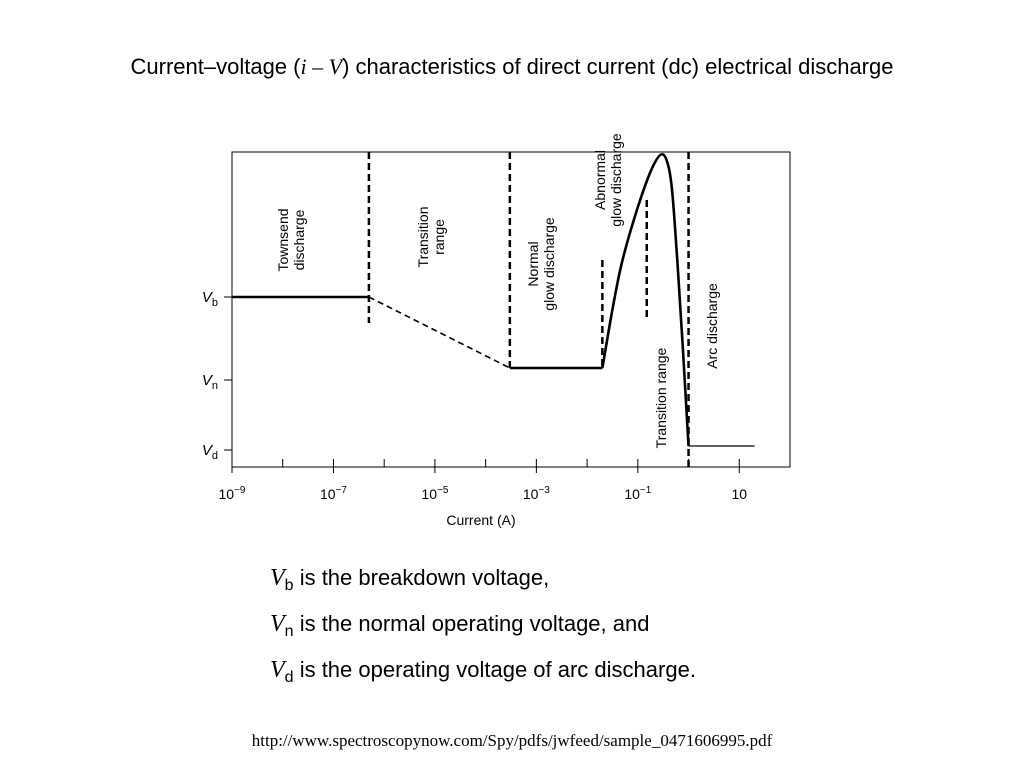  I want to click on region-label-line: Abnormal, so click(600, 180).